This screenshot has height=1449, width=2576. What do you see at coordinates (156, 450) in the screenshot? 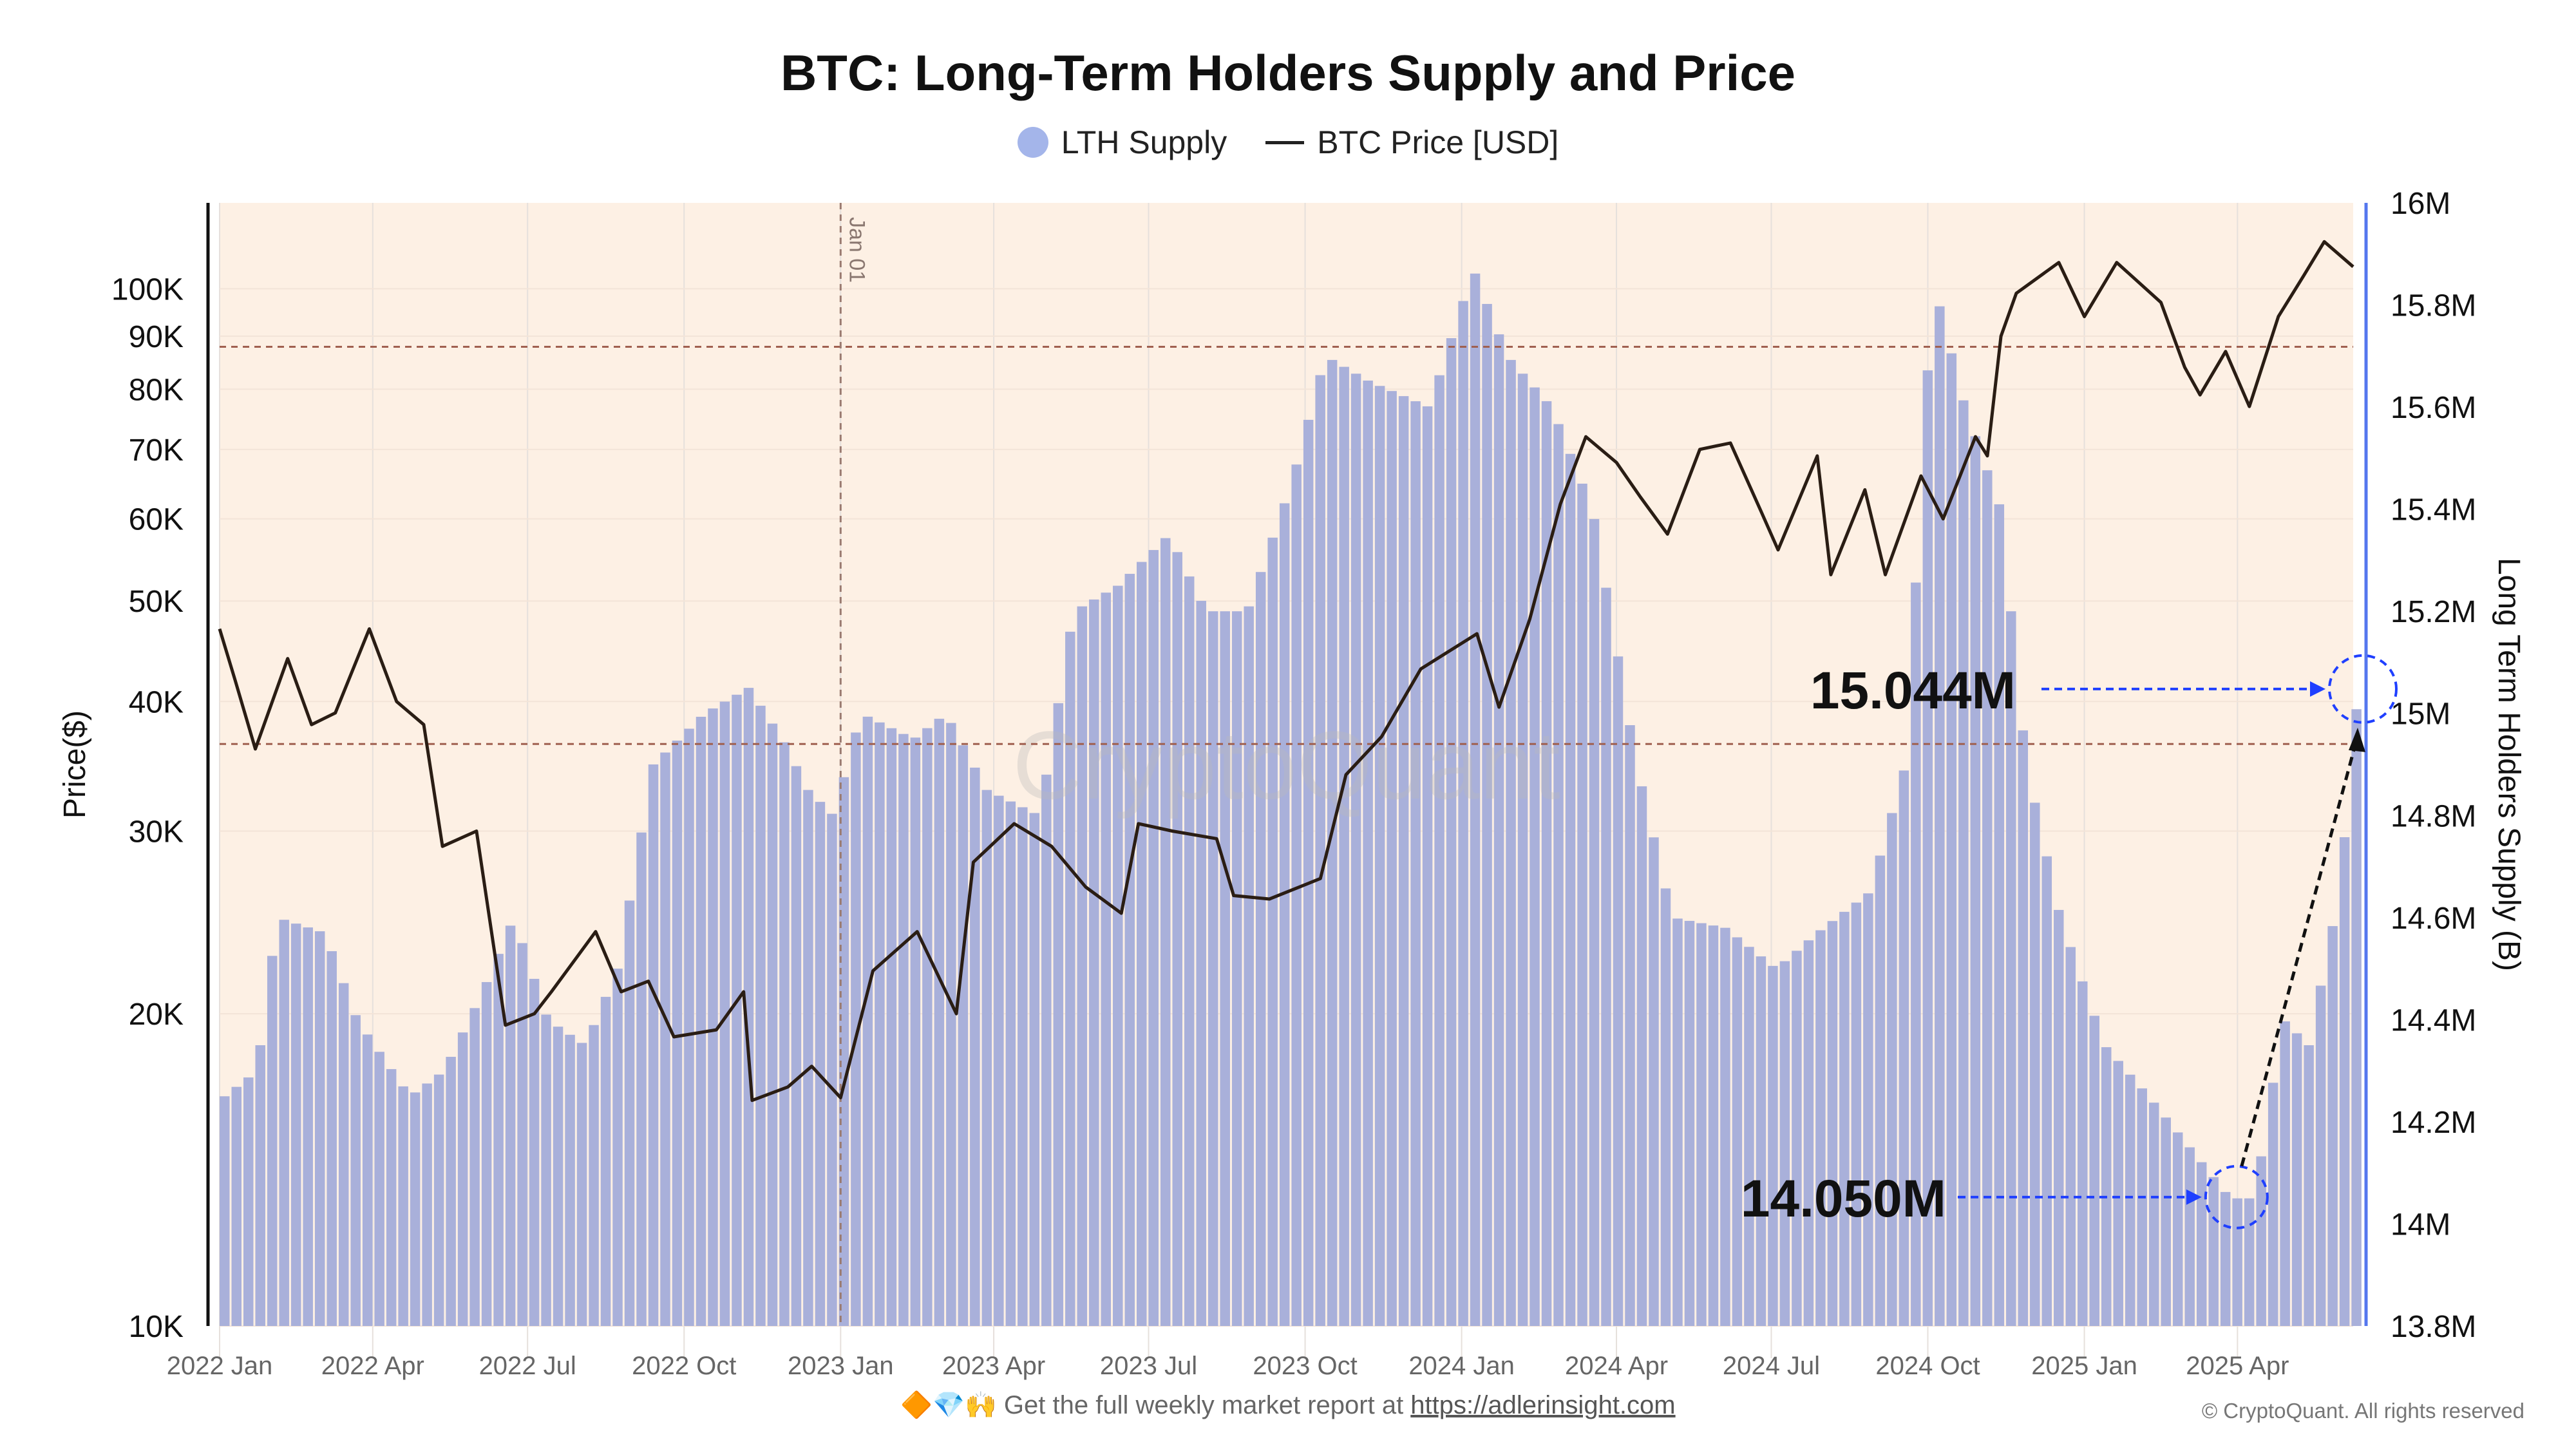
I see `left-tick-label: 70K` at bounding box center [156, 450].